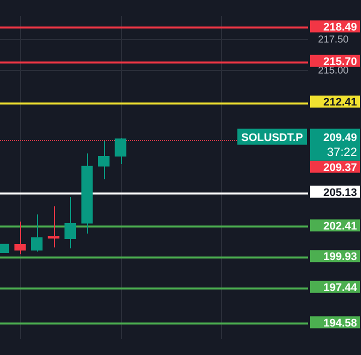 Image resolution: width=361 pixels, height=355 pixels. What do you see at coordinates (340, 27) in the screenshot?
I see `ref-line-label: 218.49` at bounding box center [340, 27].